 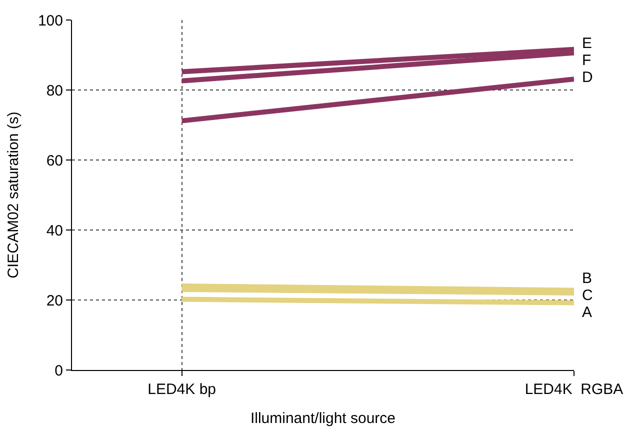 What do you see at coordinates (587, 278) in the screenshot?
I see `series-label: B` at bounding box center [587, 278].